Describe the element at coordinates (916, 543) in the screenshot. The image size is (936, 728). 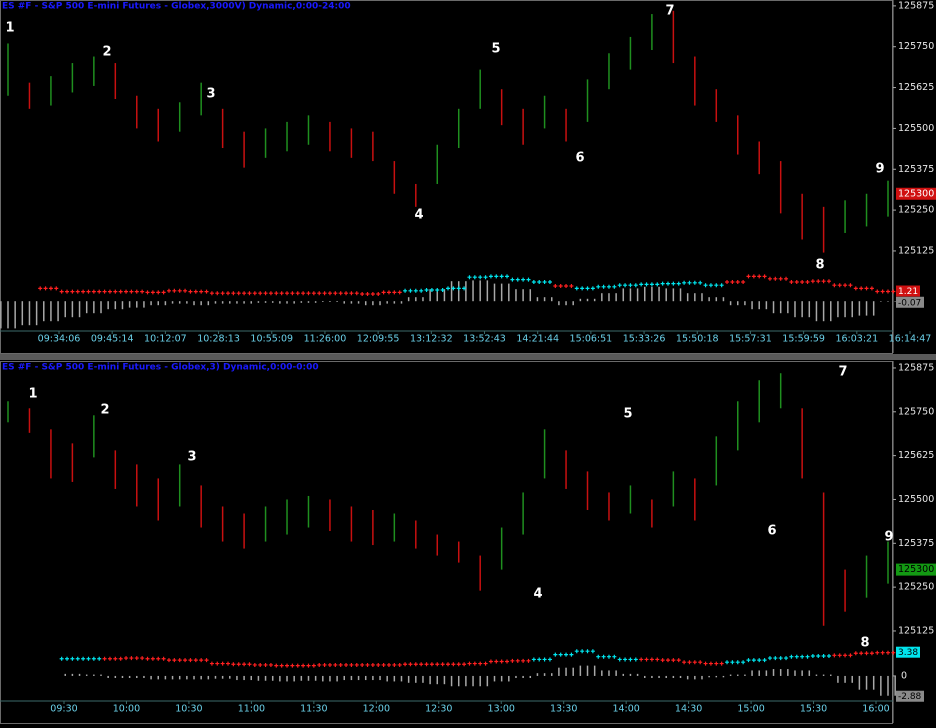
I see `y-tick-label: 125375` at that location.